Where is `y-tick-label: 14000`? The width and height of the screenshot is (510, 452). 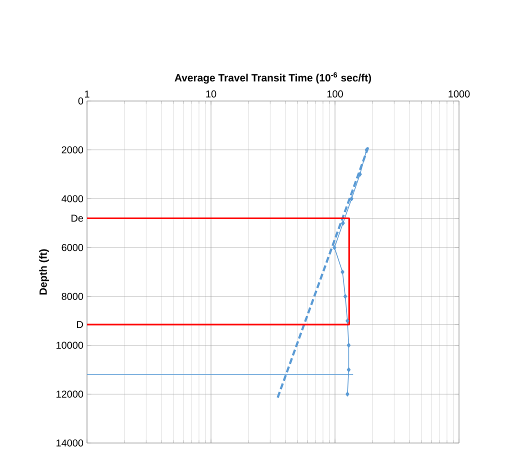
y-tick-label: 14000 is located at coordinates (70, 443).